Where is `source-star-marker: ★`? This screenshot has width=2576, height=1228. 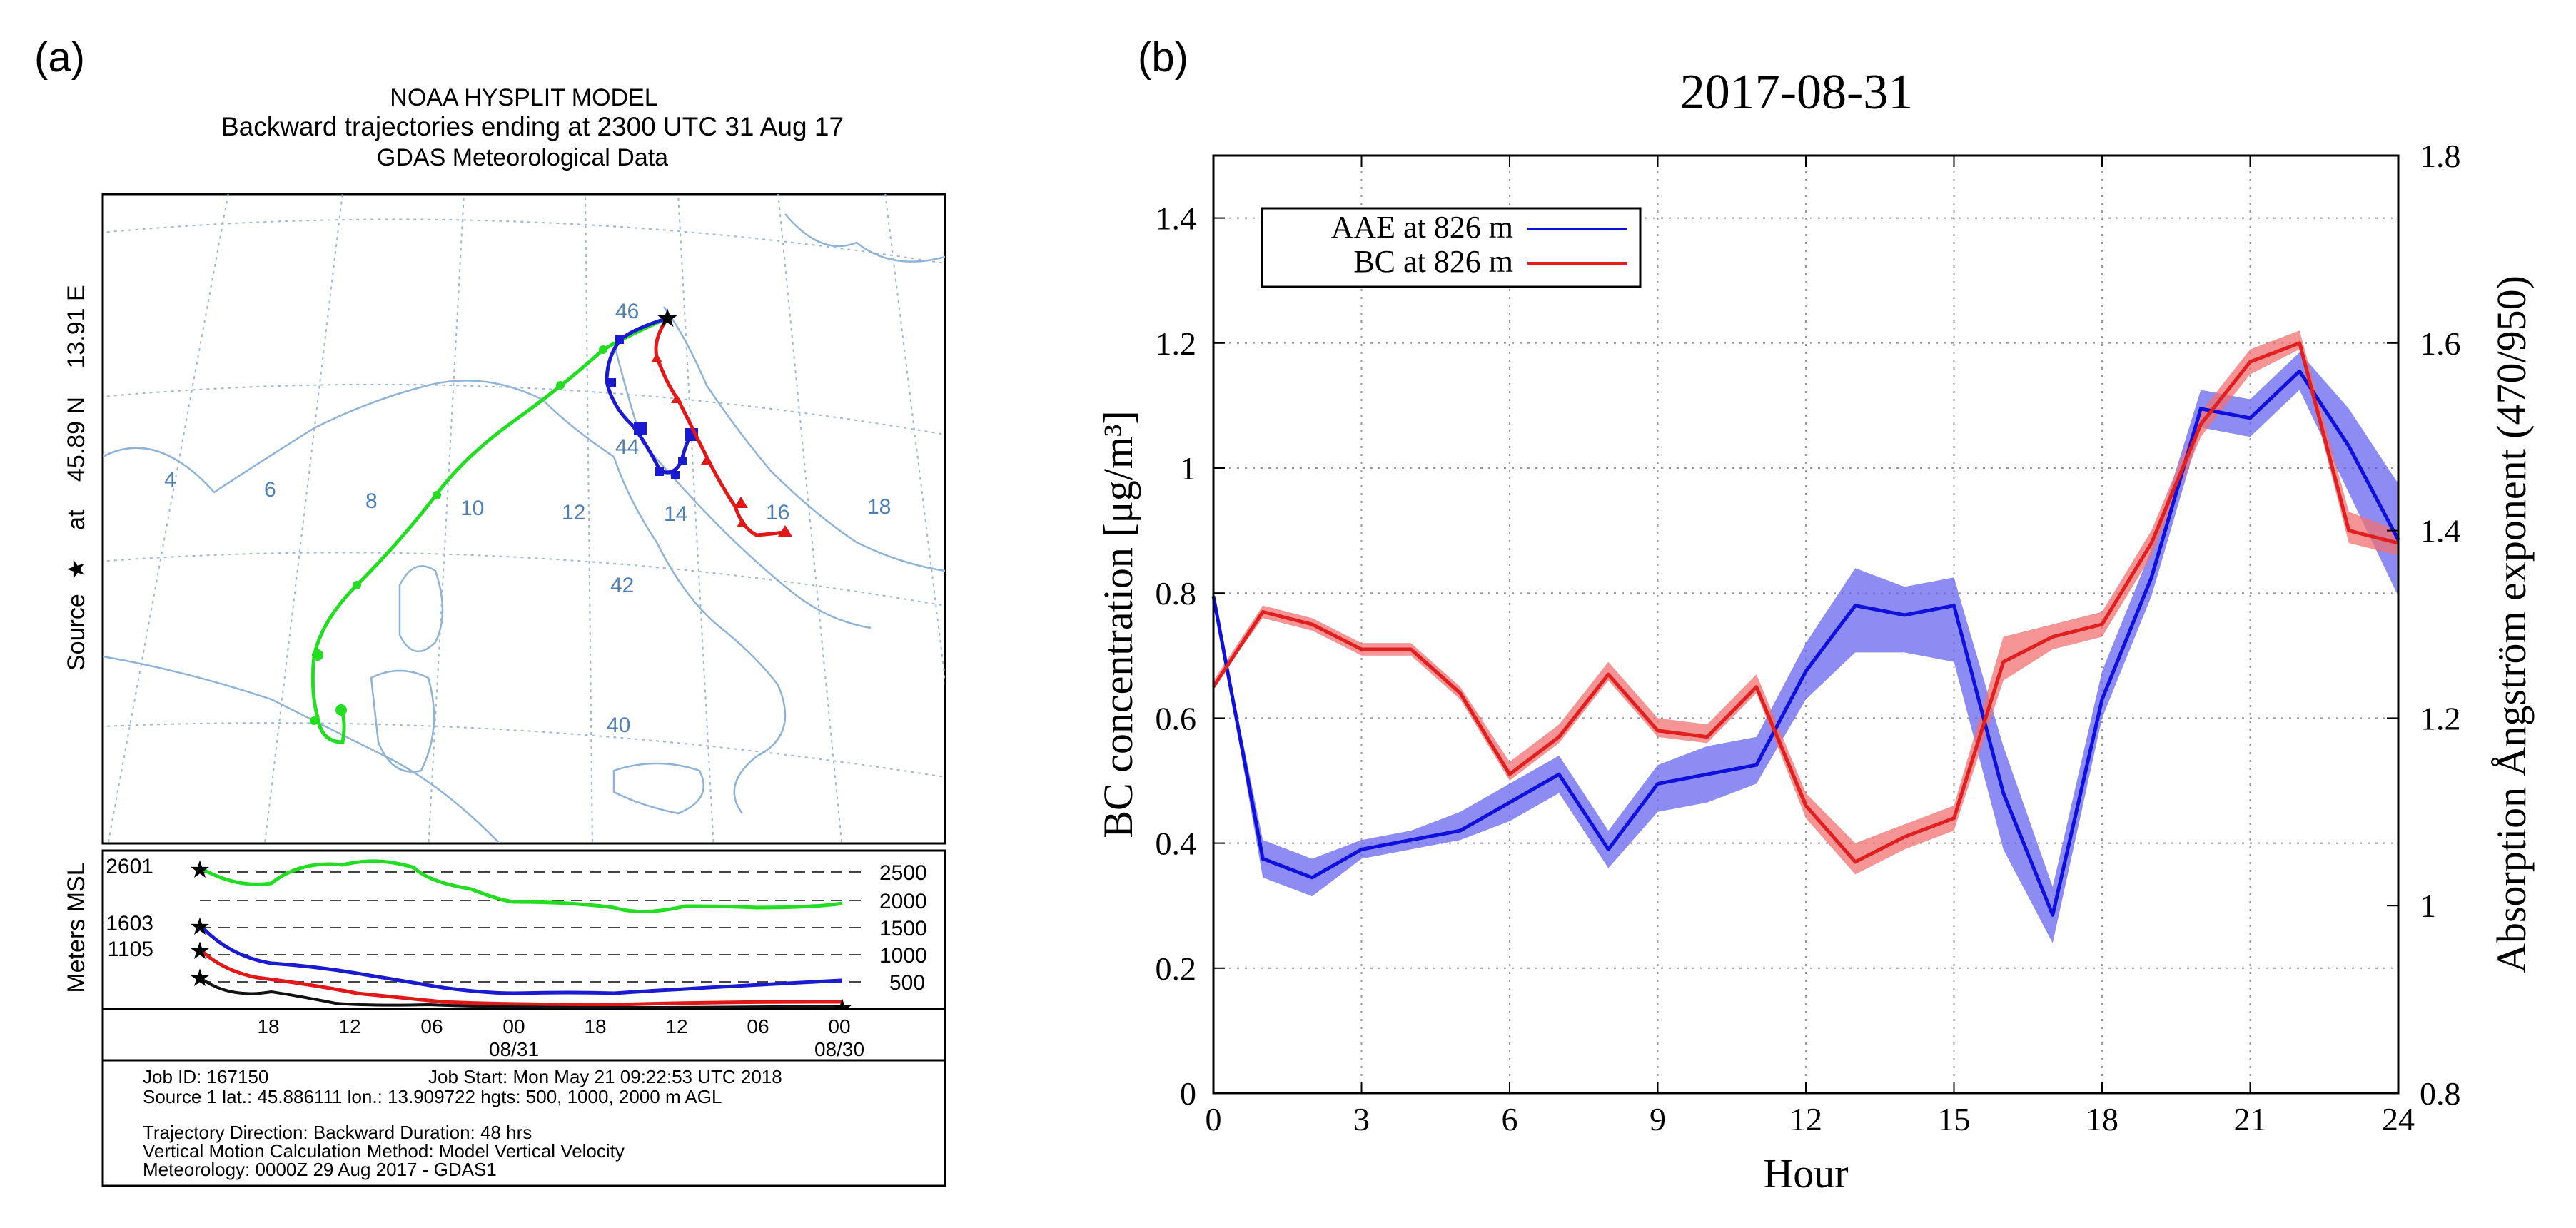 source-star-marker: ★ is located at coordinates (667, 318).